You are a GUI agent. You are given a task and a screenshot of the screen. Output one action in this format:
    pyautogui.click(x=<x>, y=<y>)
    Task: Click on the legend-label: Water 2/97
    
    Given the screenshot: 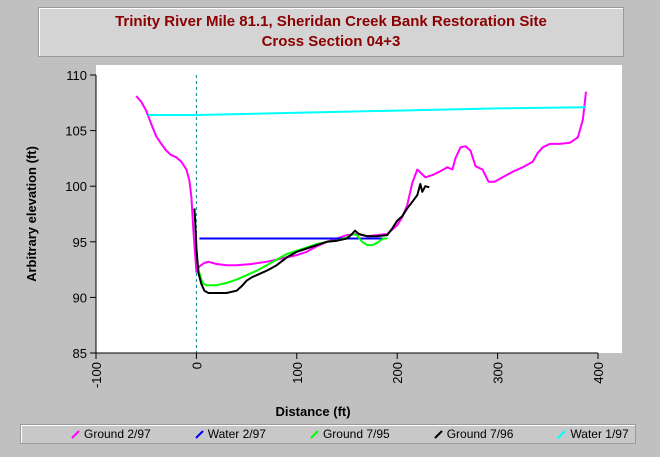 What is the action you would take?
    pyautogui.click(x=236, y=434)
    